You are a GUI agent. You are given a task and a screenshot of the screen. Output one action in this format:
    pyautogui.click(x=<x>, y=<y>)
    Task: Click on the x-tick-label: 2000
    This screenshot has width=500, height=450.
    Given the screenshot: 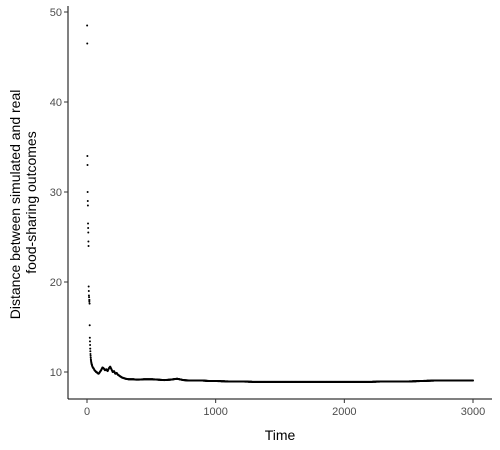 What is the action you would take?
    pyautogui.click(x=344, y=412)
    